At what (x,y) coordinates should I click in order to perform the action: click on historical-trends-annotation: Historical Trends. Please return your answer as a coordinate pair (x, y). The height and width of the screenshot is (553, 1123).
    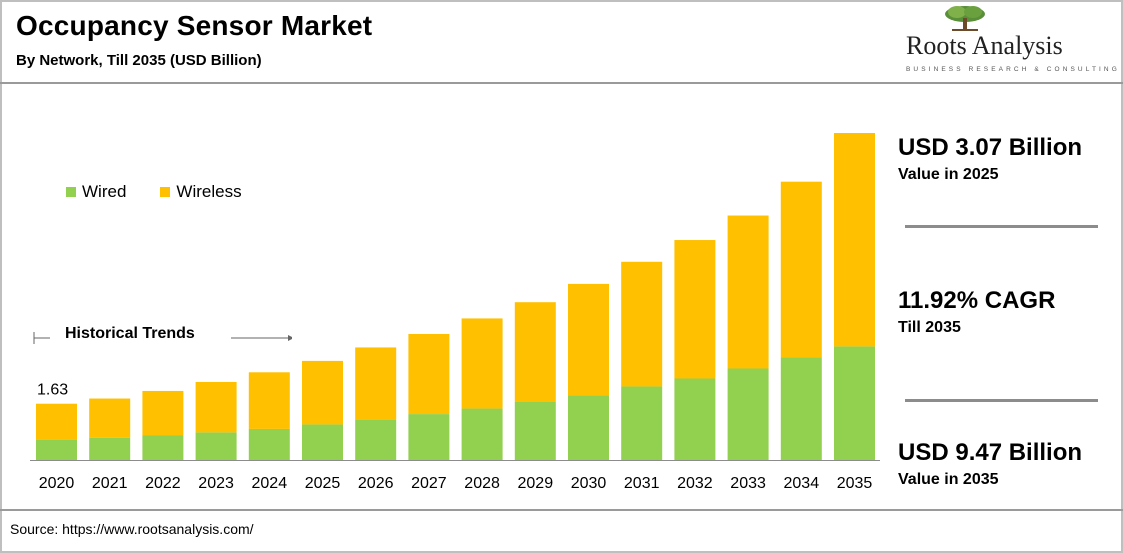
    Looking at the image, I should click on (162, 336).